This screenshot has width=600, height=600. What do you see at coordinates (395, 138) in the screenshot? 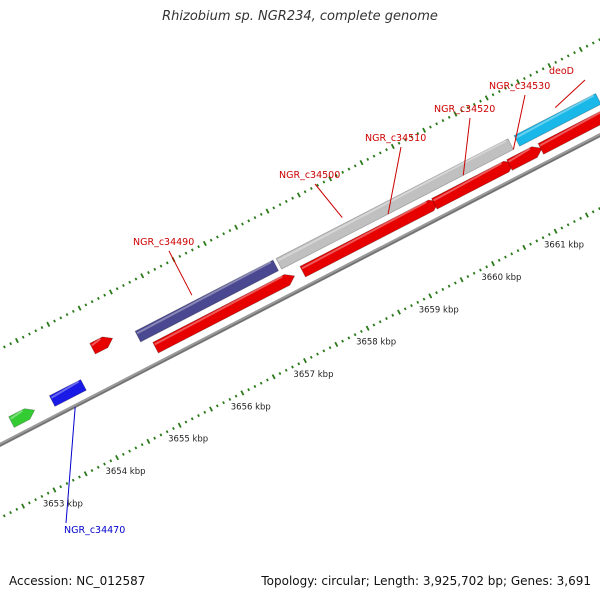
I see `gene-label: NGR_c34510` at bounding box center [395, 138].